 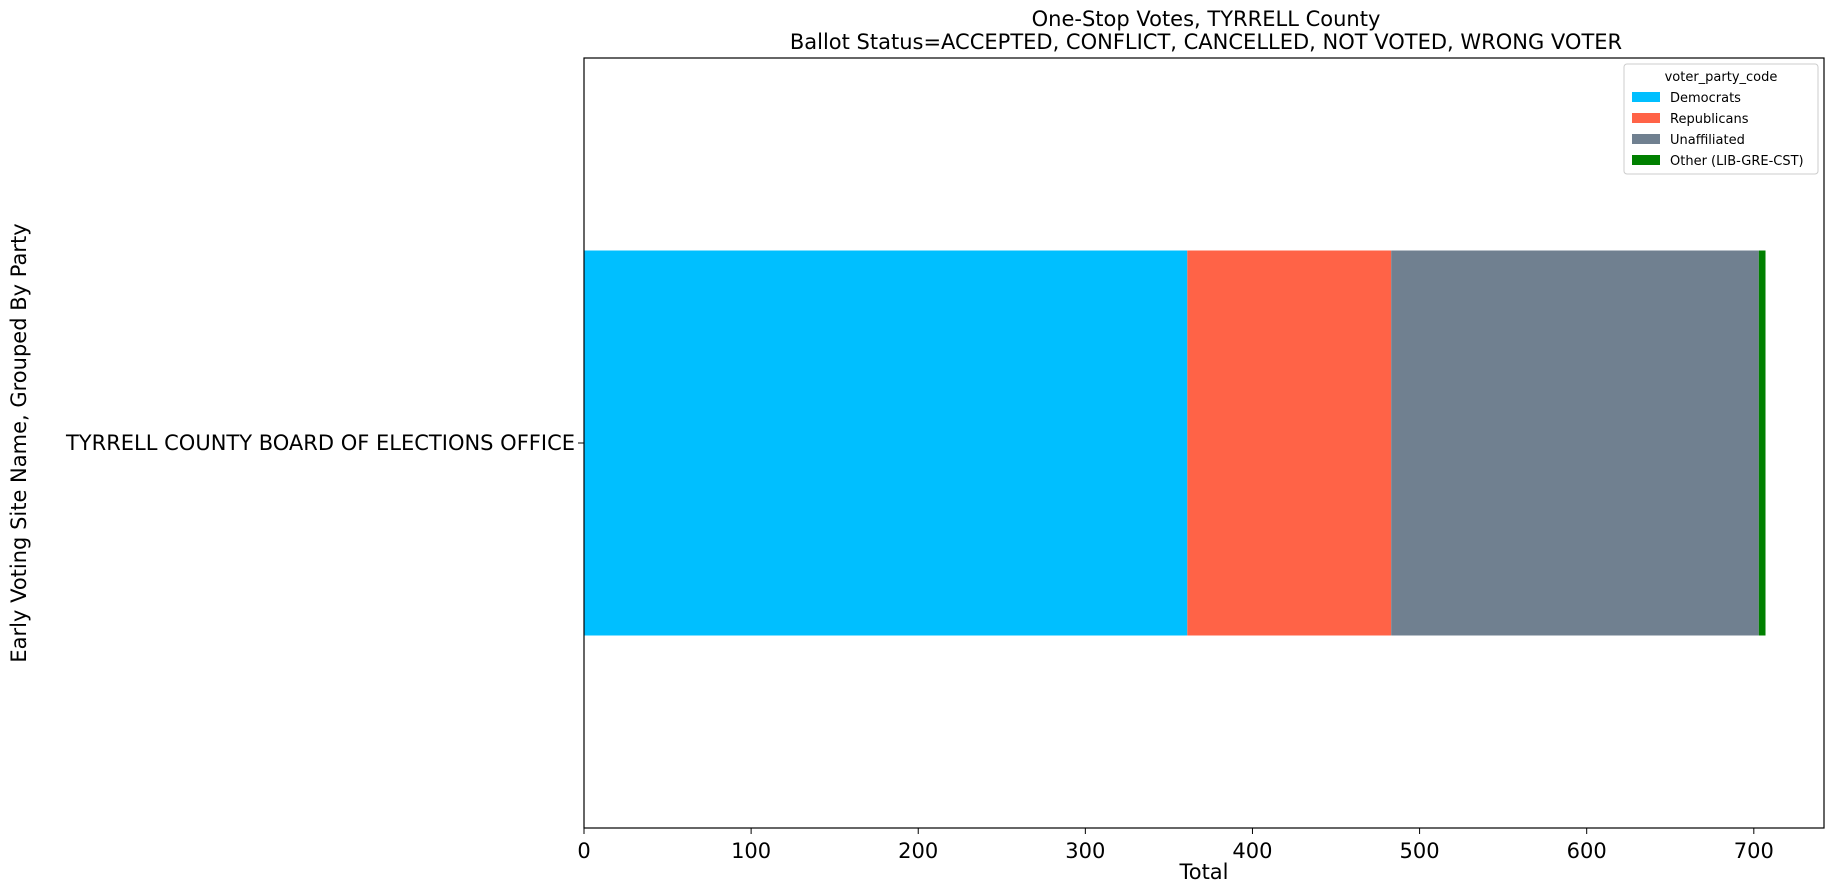 What do you see at coordinates (1705, 98) in the screenshot?
I see `legend-label: Democrats` at bounding box center [1705, 98].